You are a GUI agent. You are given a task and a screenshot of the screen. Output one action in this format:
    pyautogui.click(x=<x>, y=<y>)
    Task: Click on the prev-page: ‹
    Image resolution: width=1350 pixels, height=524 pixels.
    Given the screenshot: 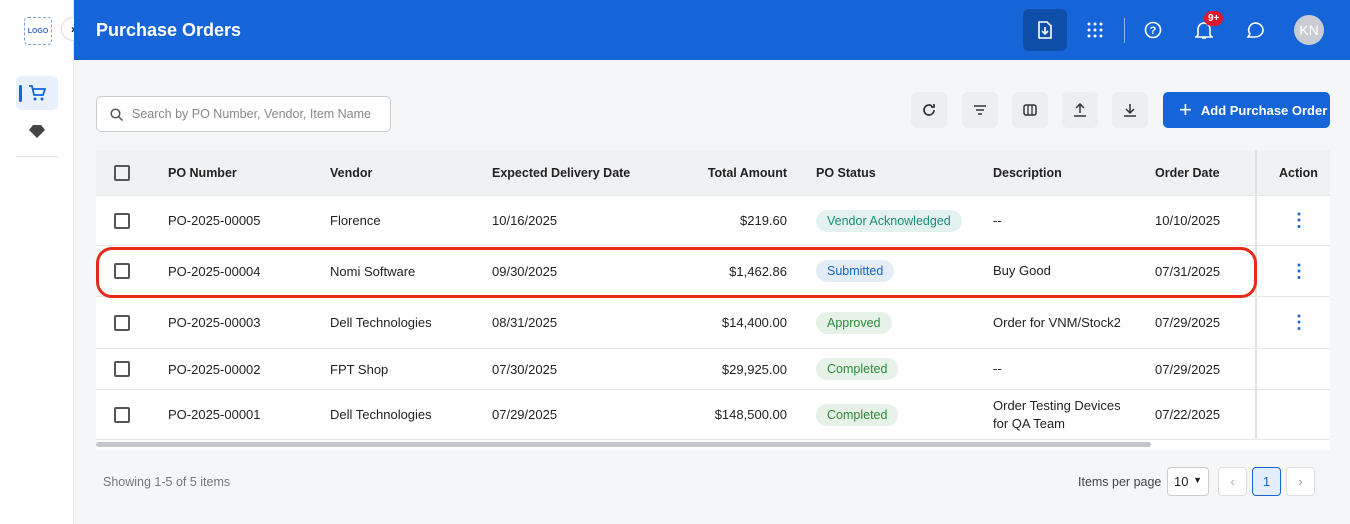 What is the action you would take?
    pyautogui.click(x=1232, y=481)
    